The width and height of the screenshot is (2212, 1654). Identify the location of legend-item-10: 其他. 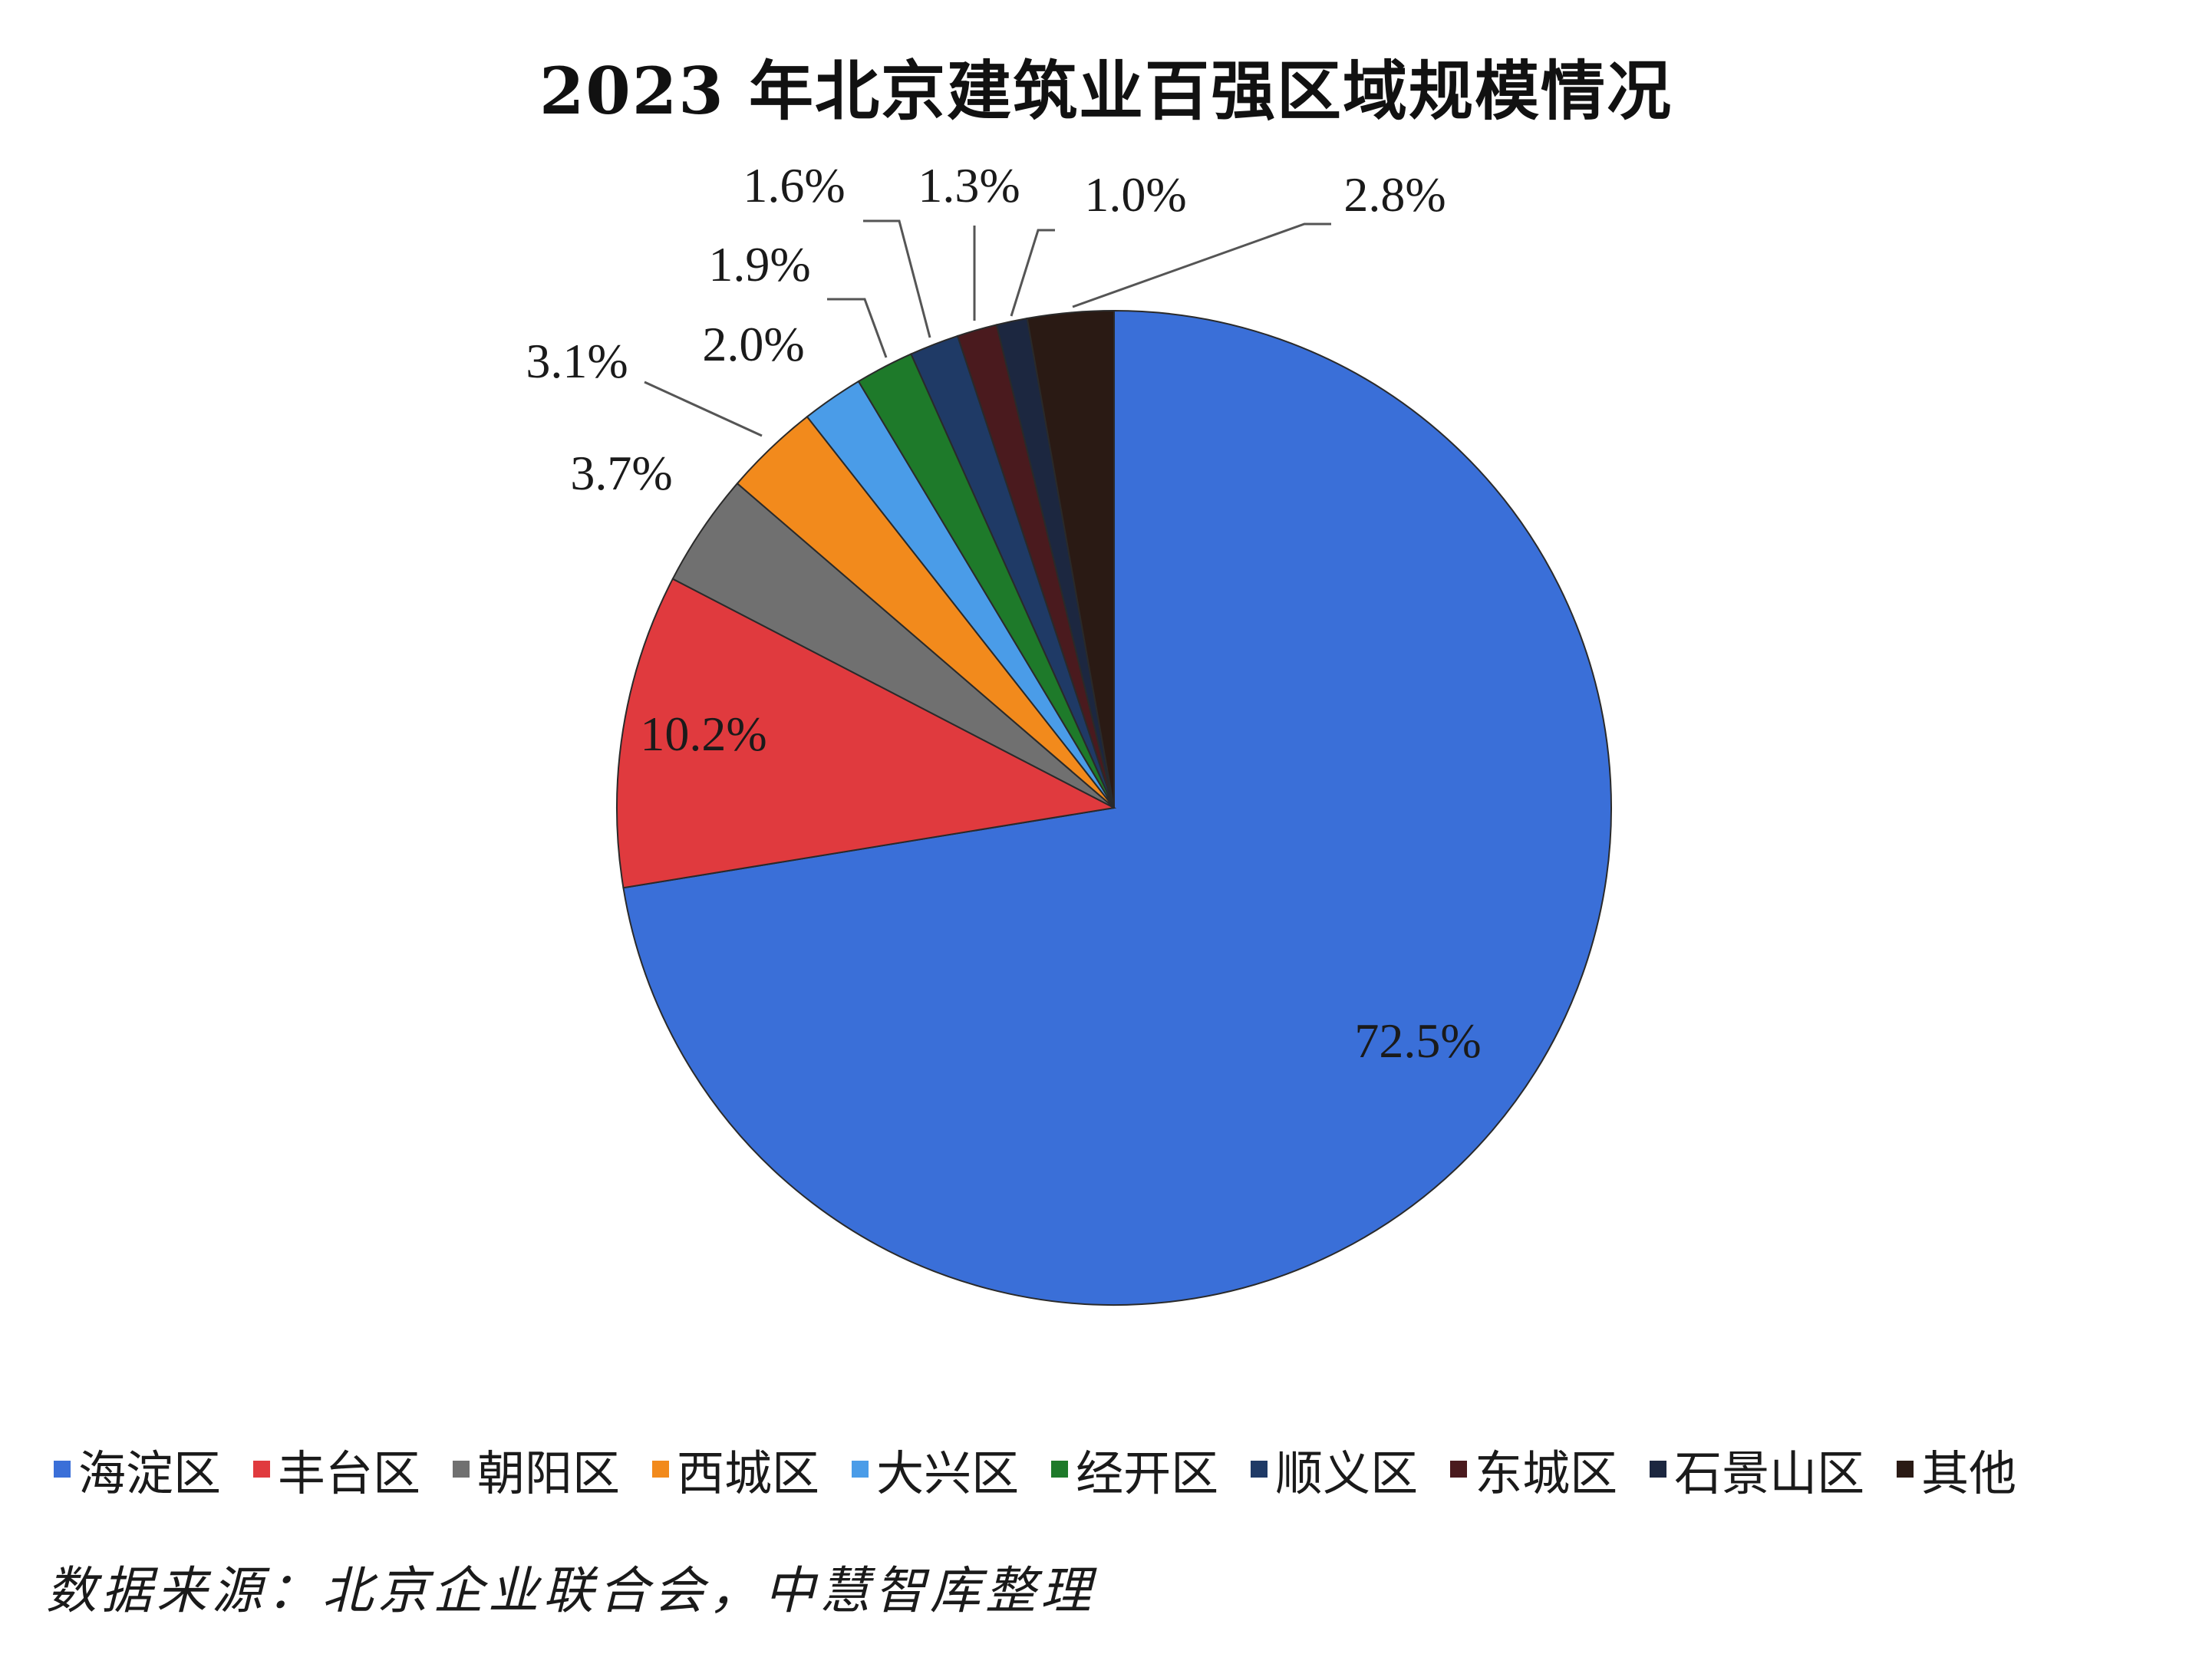
(1956, 1469).